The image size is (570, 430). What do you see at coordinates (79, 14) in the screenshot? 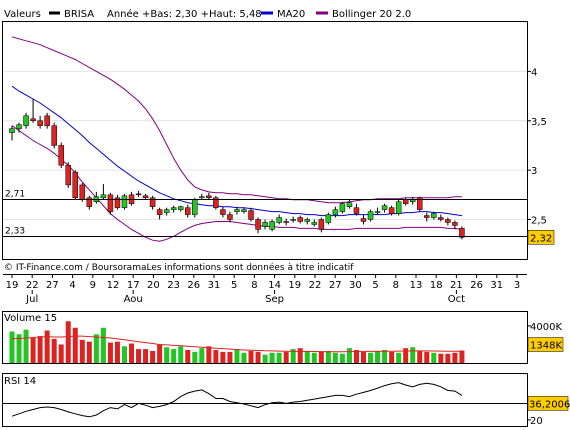
I see `legend-ticker: BRISA` at bounding box center [79, 14].